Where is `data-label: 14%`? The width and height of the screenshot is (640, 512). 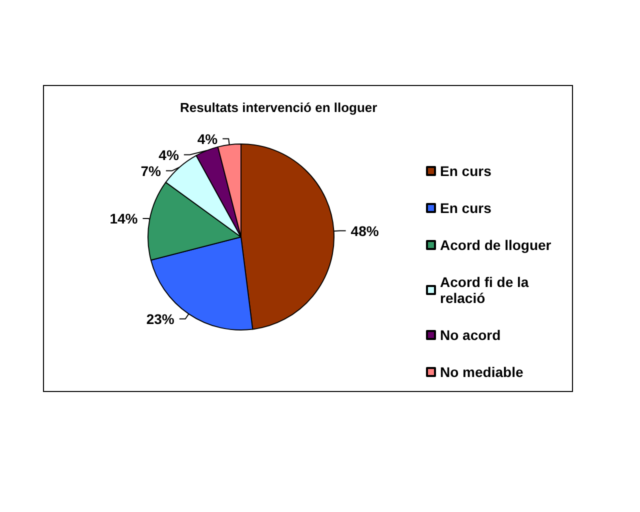 data-label: 14% is located at coordinates (124, 218).